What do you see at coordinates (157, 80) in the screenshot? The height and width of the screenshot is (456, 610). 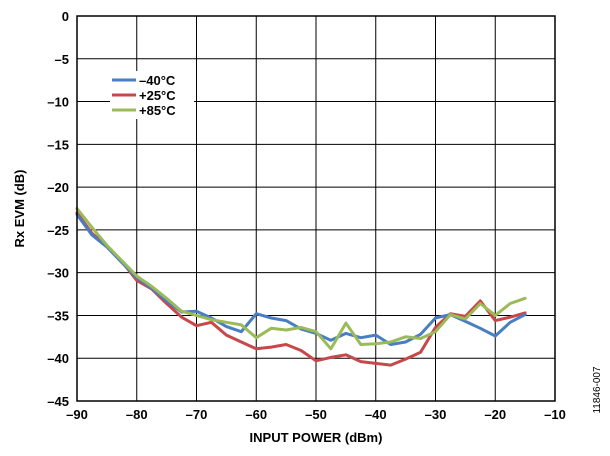 I see `legend-label: –40°C` at bounding box center [157, 80].